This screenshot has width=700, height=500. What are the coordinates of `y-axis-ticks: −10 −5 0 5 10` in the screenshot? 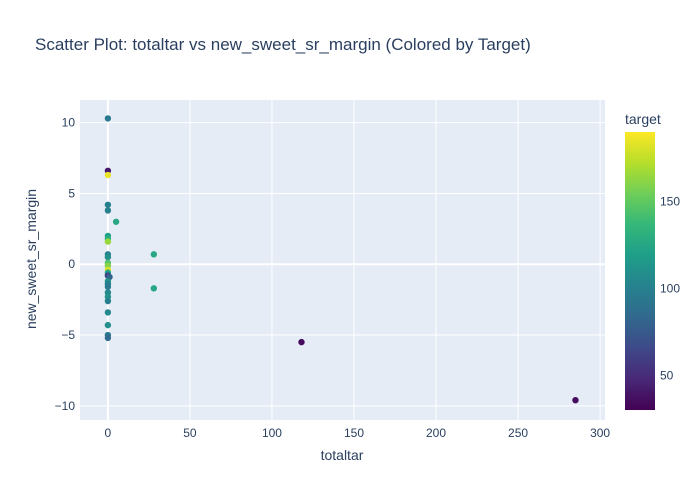 It's located at (65, 264).